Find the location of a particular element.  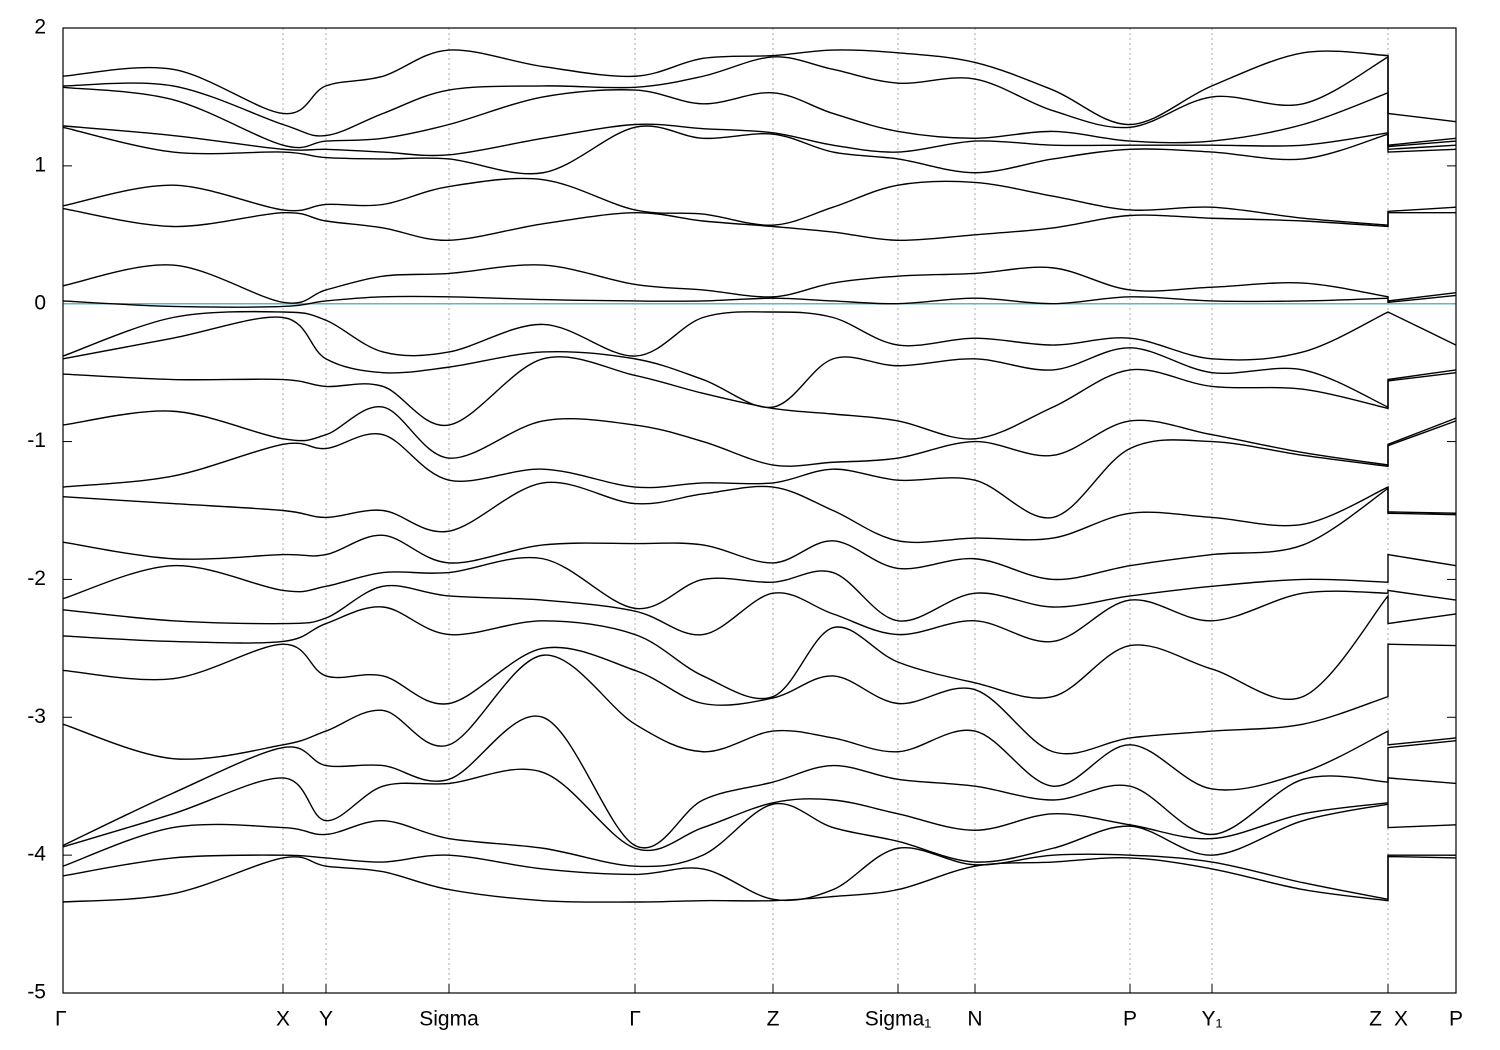

x-tick-label: Sigma₁ is located at coordinates (898, 1019).